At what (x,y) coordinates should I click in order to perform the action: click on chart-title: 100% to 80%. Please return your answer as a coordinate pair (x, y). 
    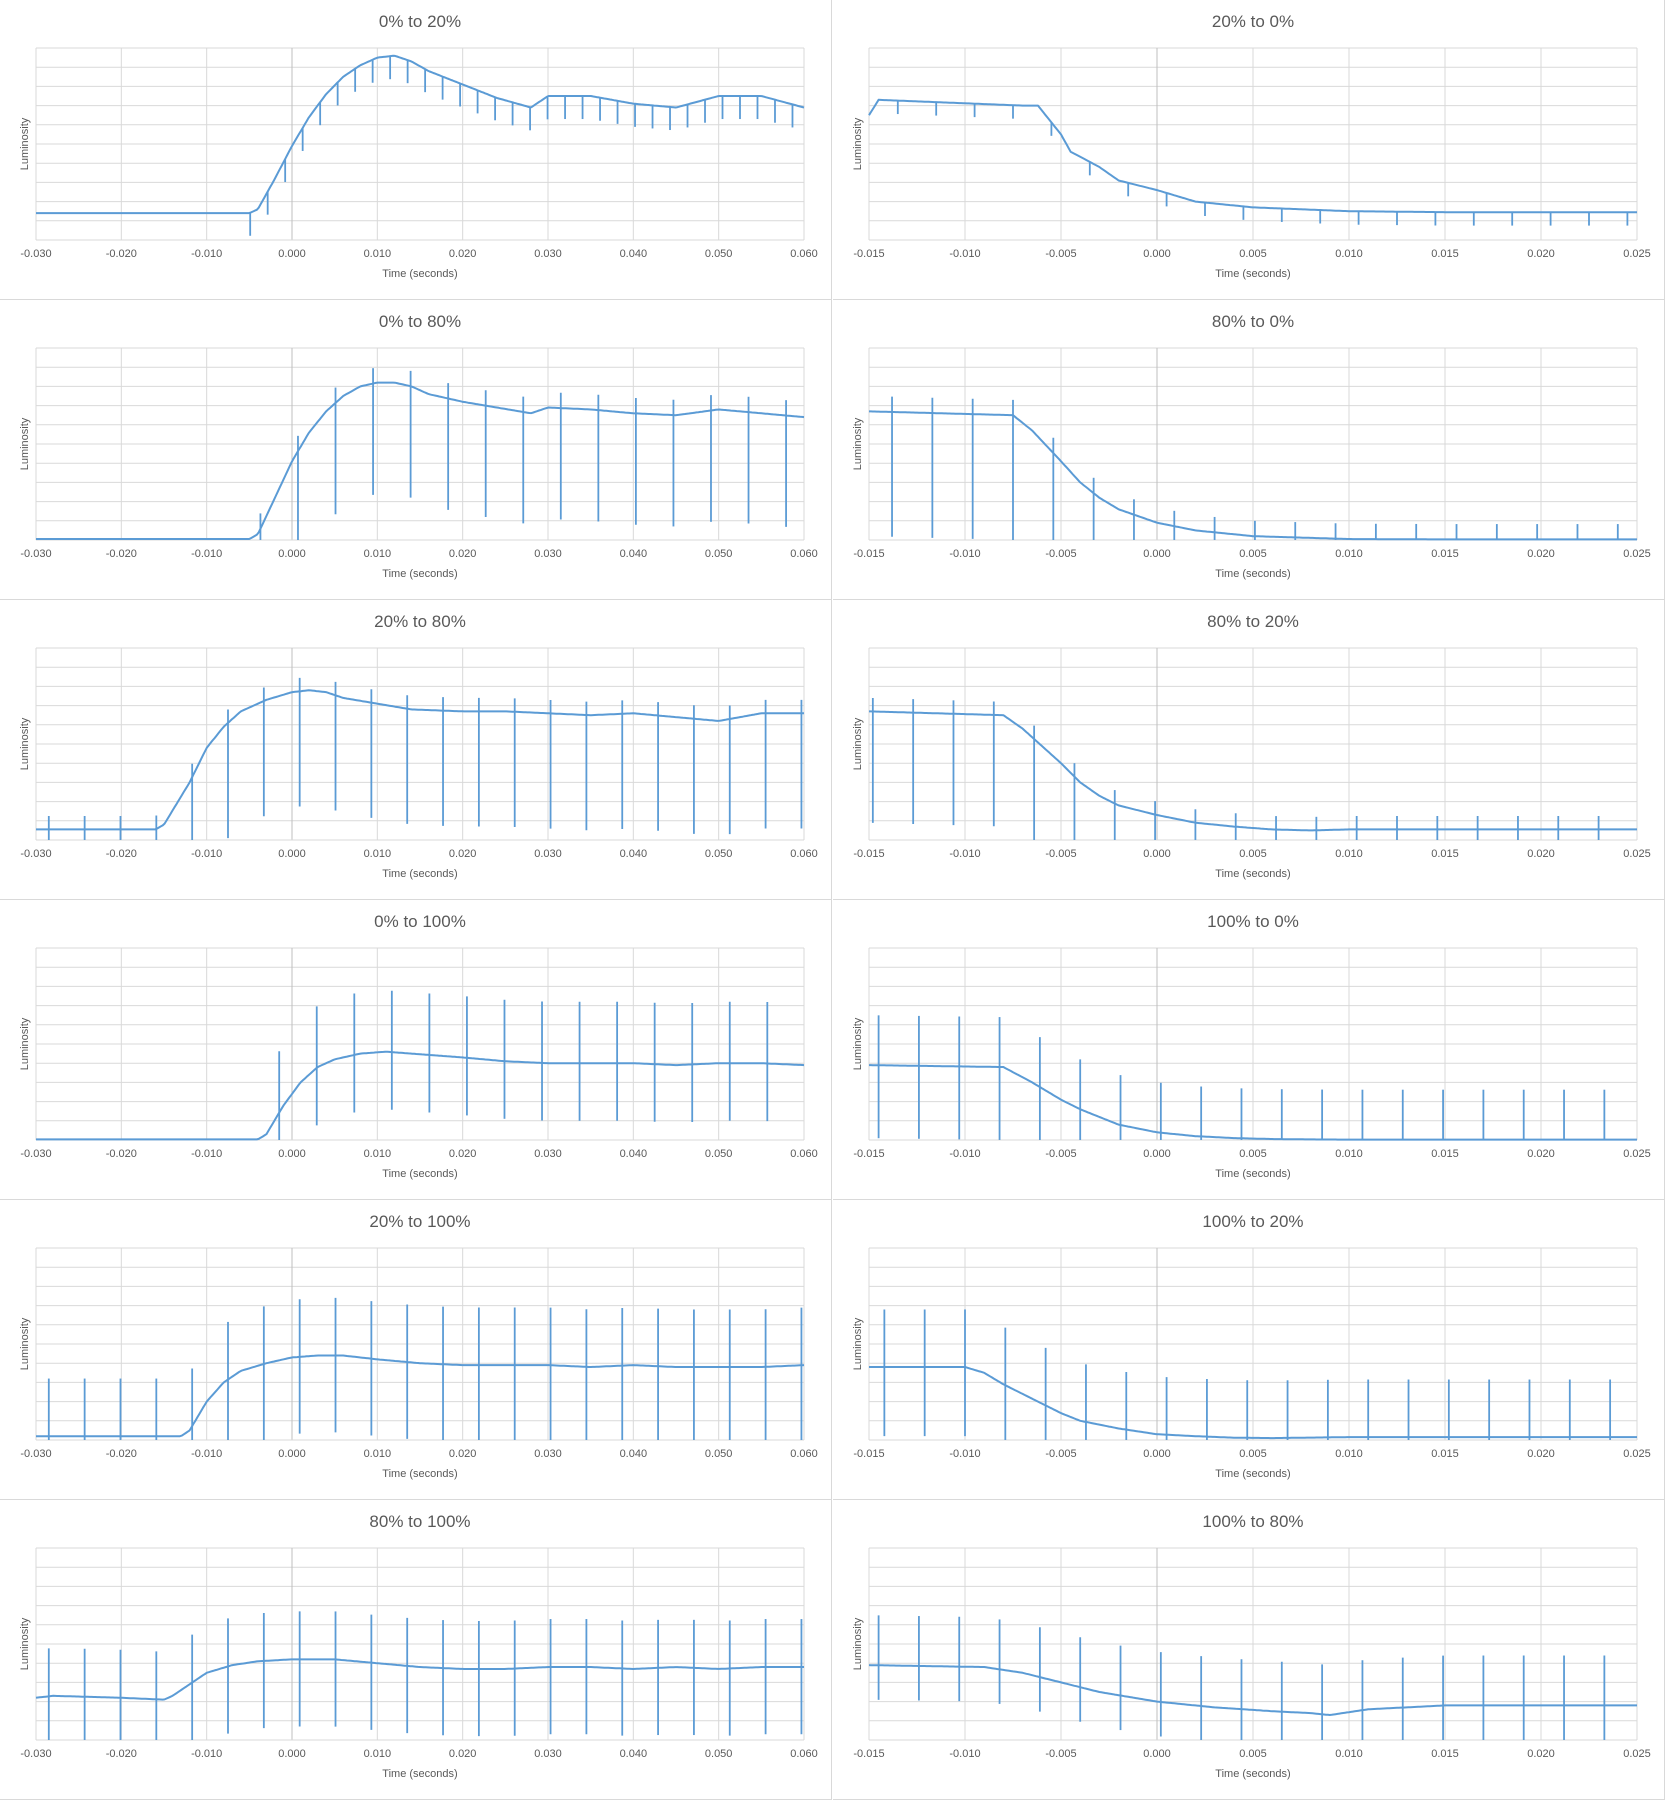
    Looking at the image, I should click on (1252, 1521).